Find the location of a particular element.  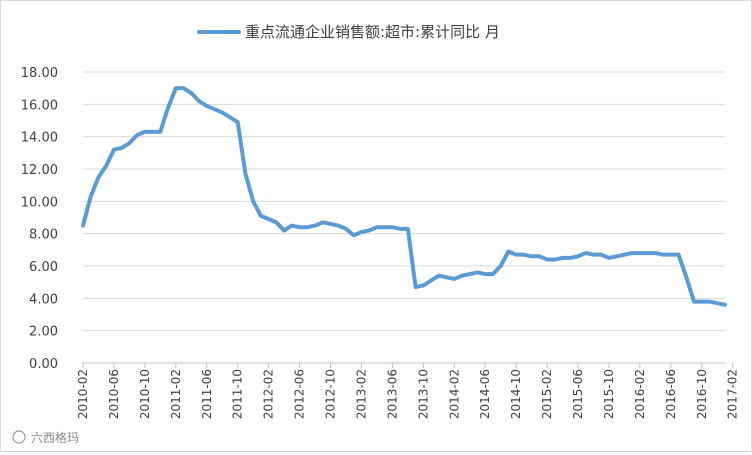

x-tick-label: 2014-10 is located at coordinates (516, 394).